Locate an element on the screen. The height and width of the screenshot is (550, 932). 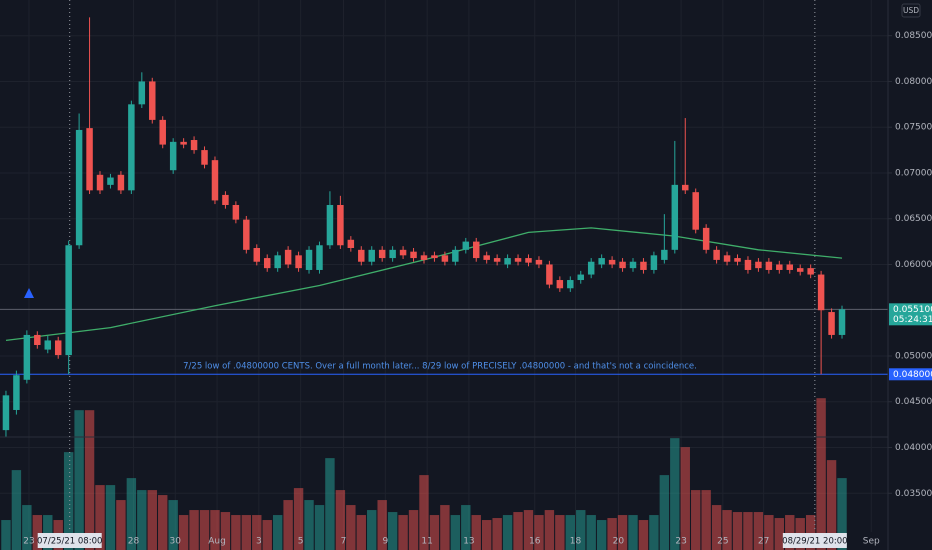
x-tick-label: 13 is located at coordinates (468, 542).